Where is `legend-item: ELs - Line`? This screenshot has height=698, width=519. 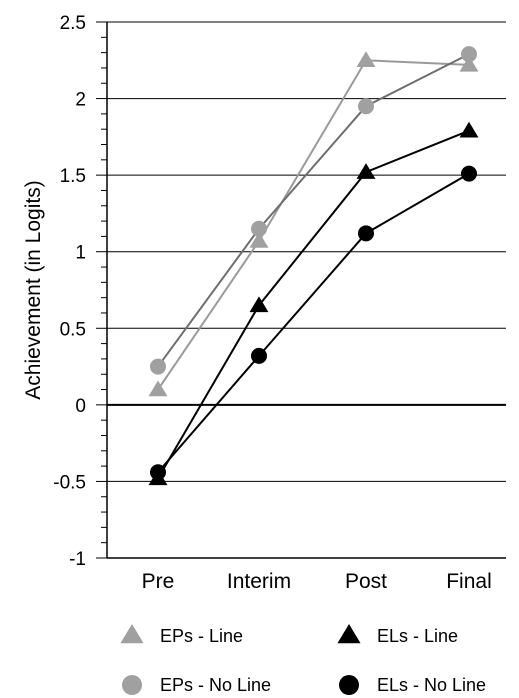 legend-item: ELs - Line is located at coordinates (397, 635).